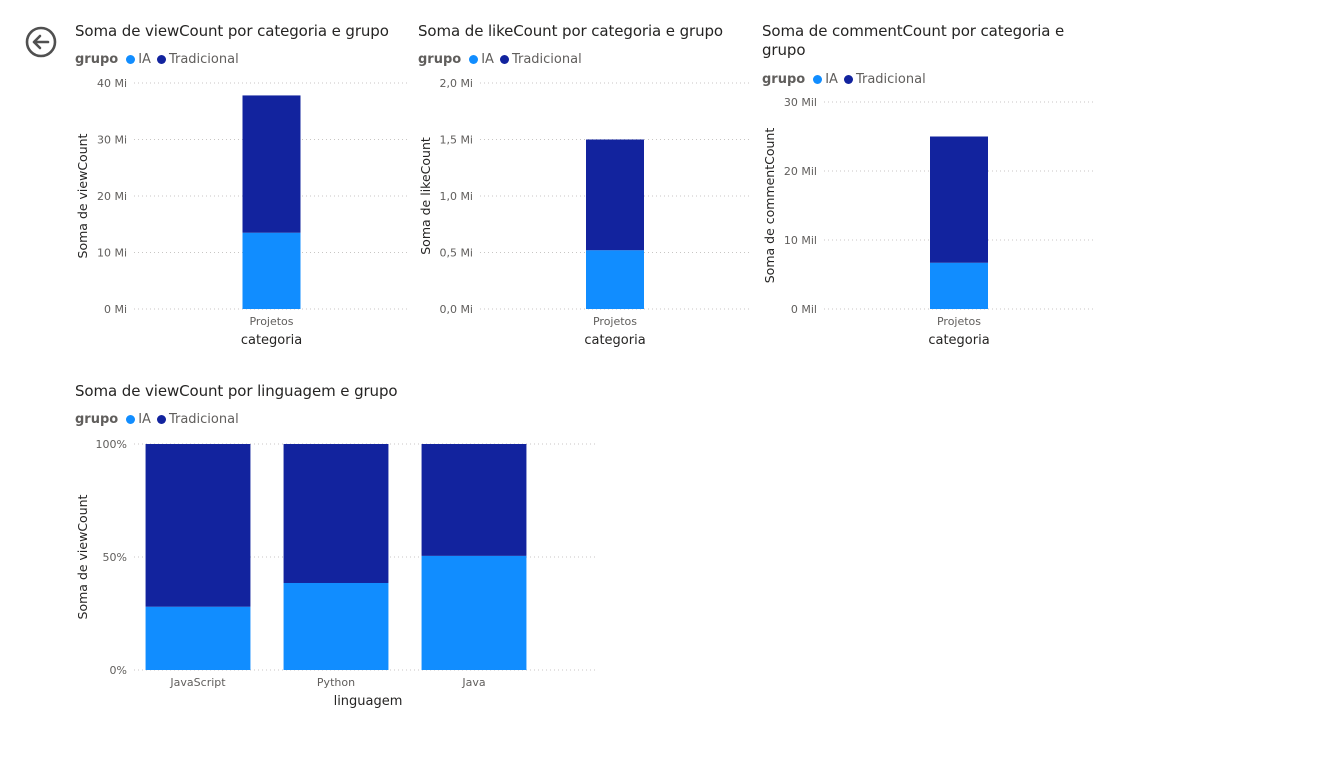 Image resolution: width=1323 pixels, height=762 pixels. Describe the element at coordinates (456, 309) in the screenshot. I see `y-tick-label: 0,0 Mi` at that location.